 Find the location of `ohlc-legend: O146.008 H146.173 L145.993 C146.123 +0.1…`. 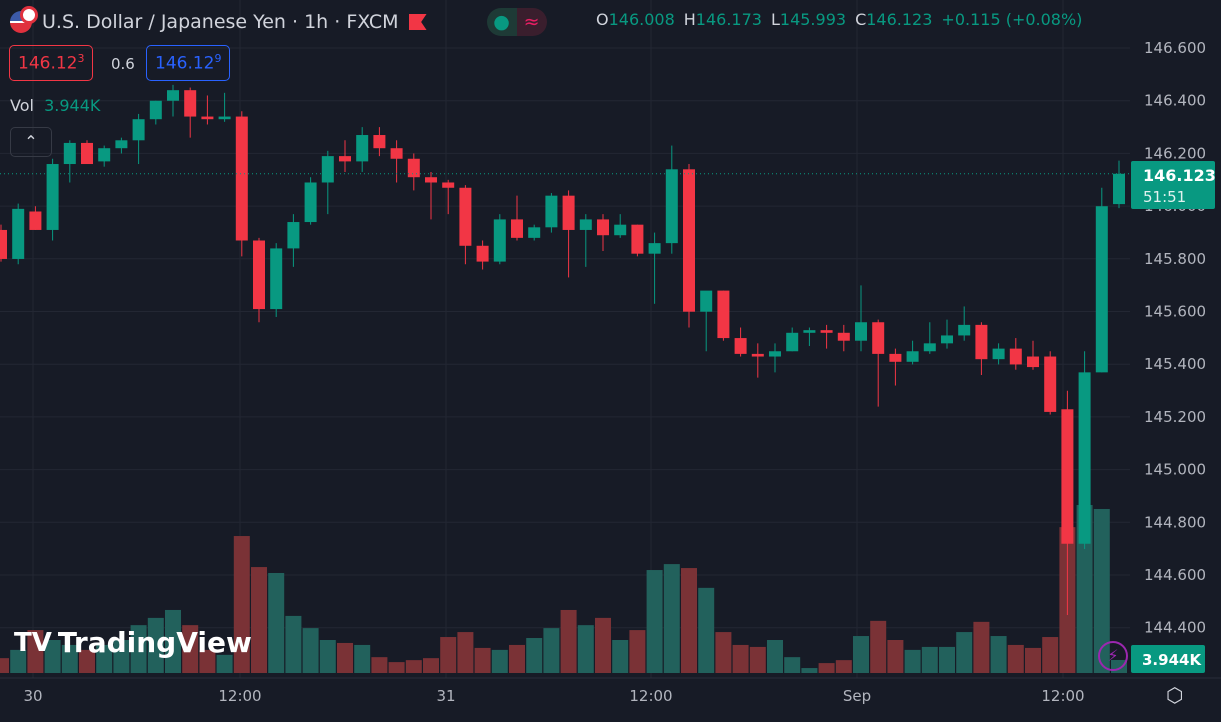

ohlc-legend: O146.008 H146.173 L145.993 C146.123 +0.1… is located at coordinates (839, 19).